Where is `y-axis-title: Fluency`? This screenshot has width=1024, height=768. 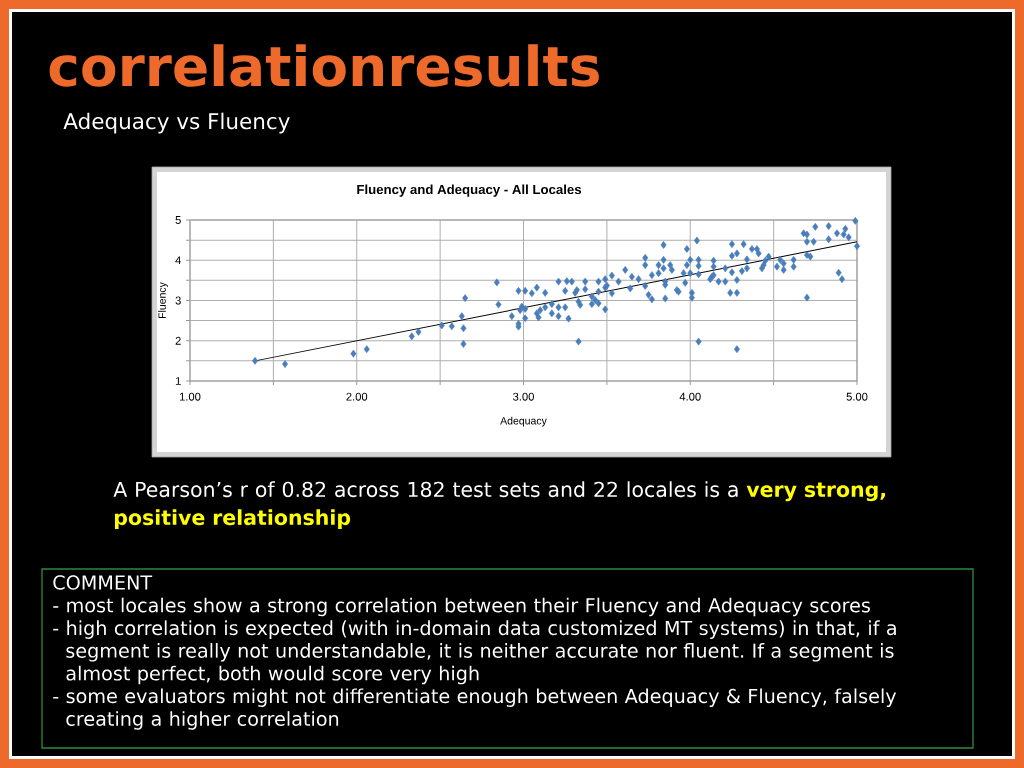 y-axis-title: Fluency is located at coordinates (163, 300).